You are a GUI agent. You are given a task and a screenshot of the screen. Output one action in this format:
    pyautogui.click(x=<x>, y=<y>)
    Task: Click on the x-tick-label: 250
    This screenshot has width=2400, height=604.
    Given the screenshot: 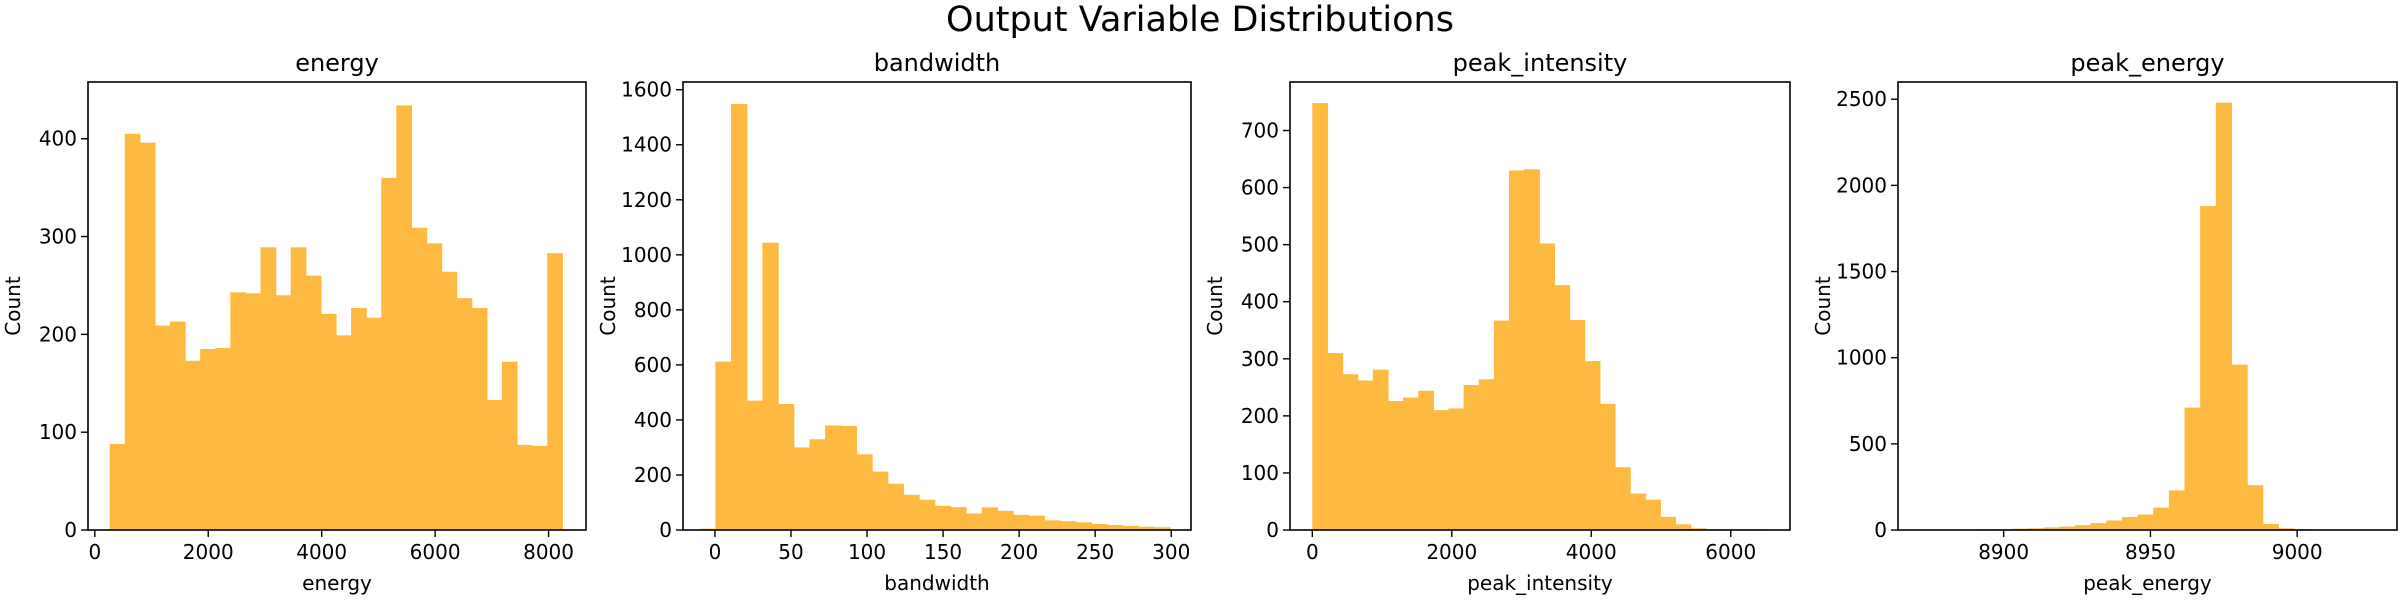 What is the action you would take?
    pyautogui.click(x=1095, y=552)
    